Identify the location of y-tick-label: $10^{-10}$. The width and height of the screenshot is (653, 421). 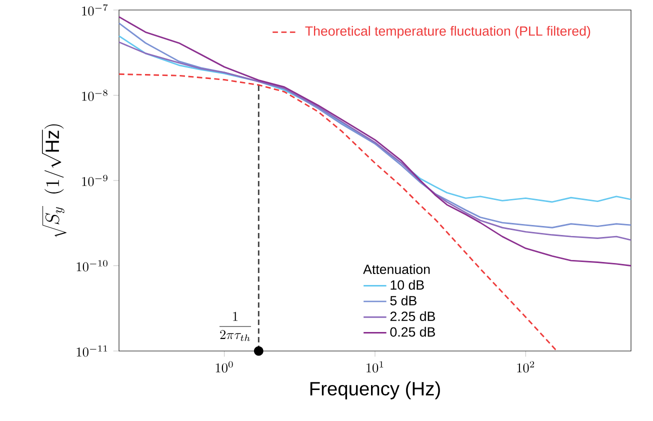
(92, 266).